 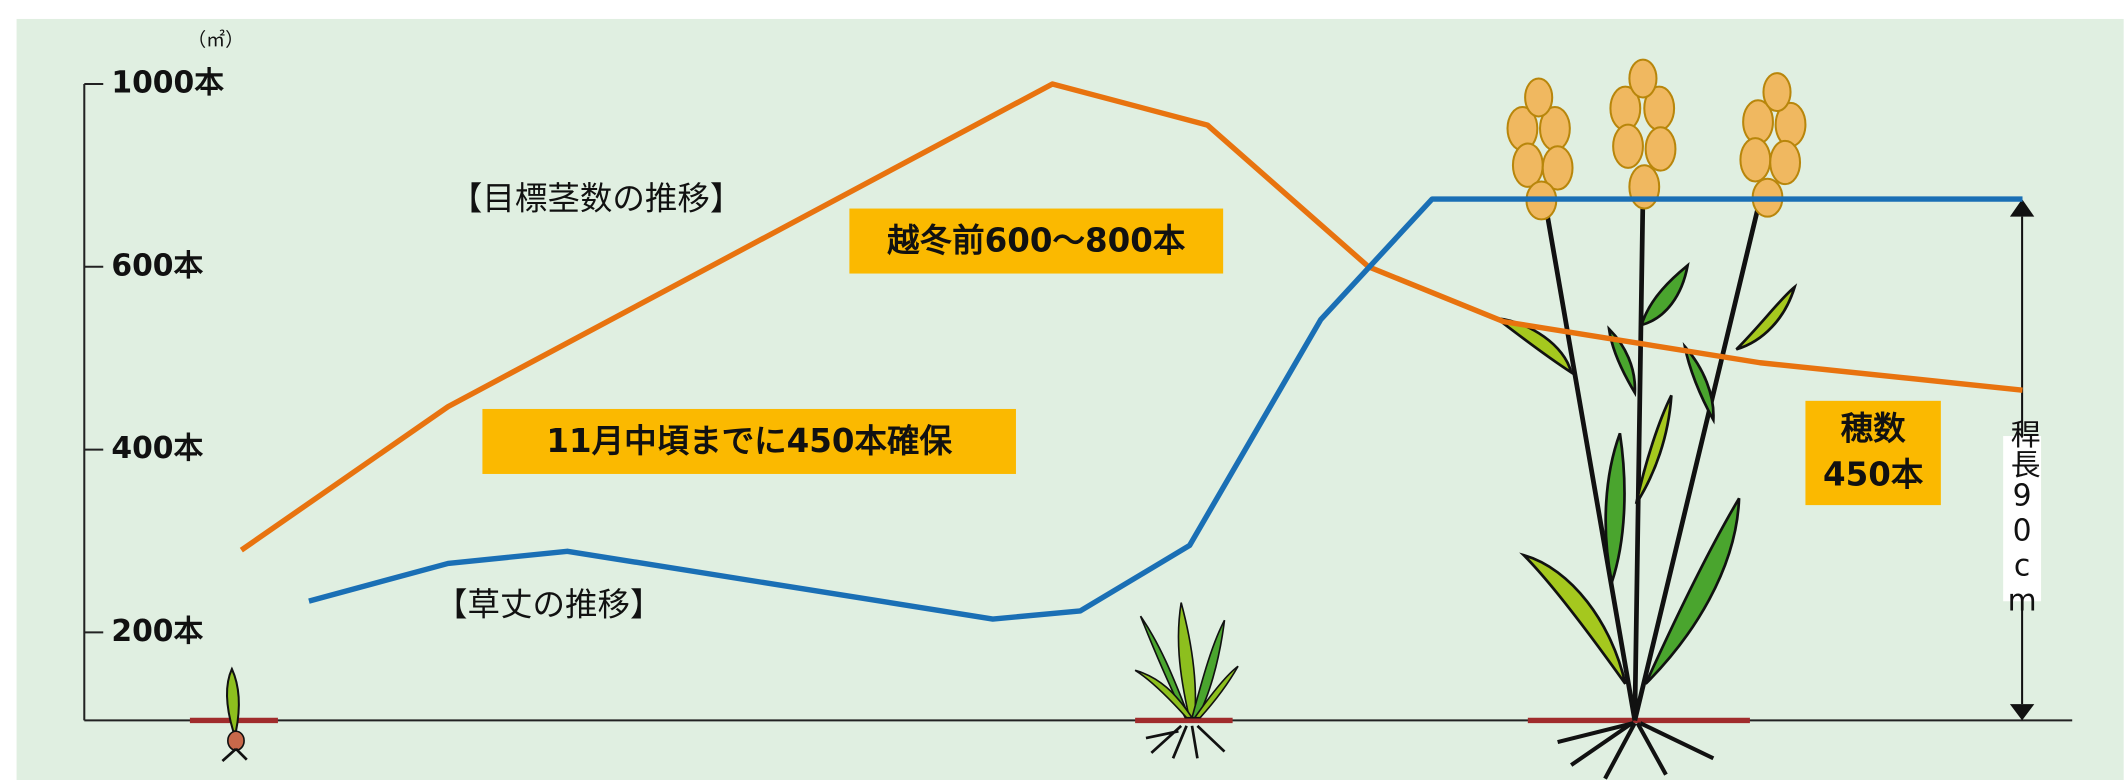 What do you see at coordinates (215, 39) in the screenshot?
I see `unit-label: （㎡）` at bounding box center [215, 39].